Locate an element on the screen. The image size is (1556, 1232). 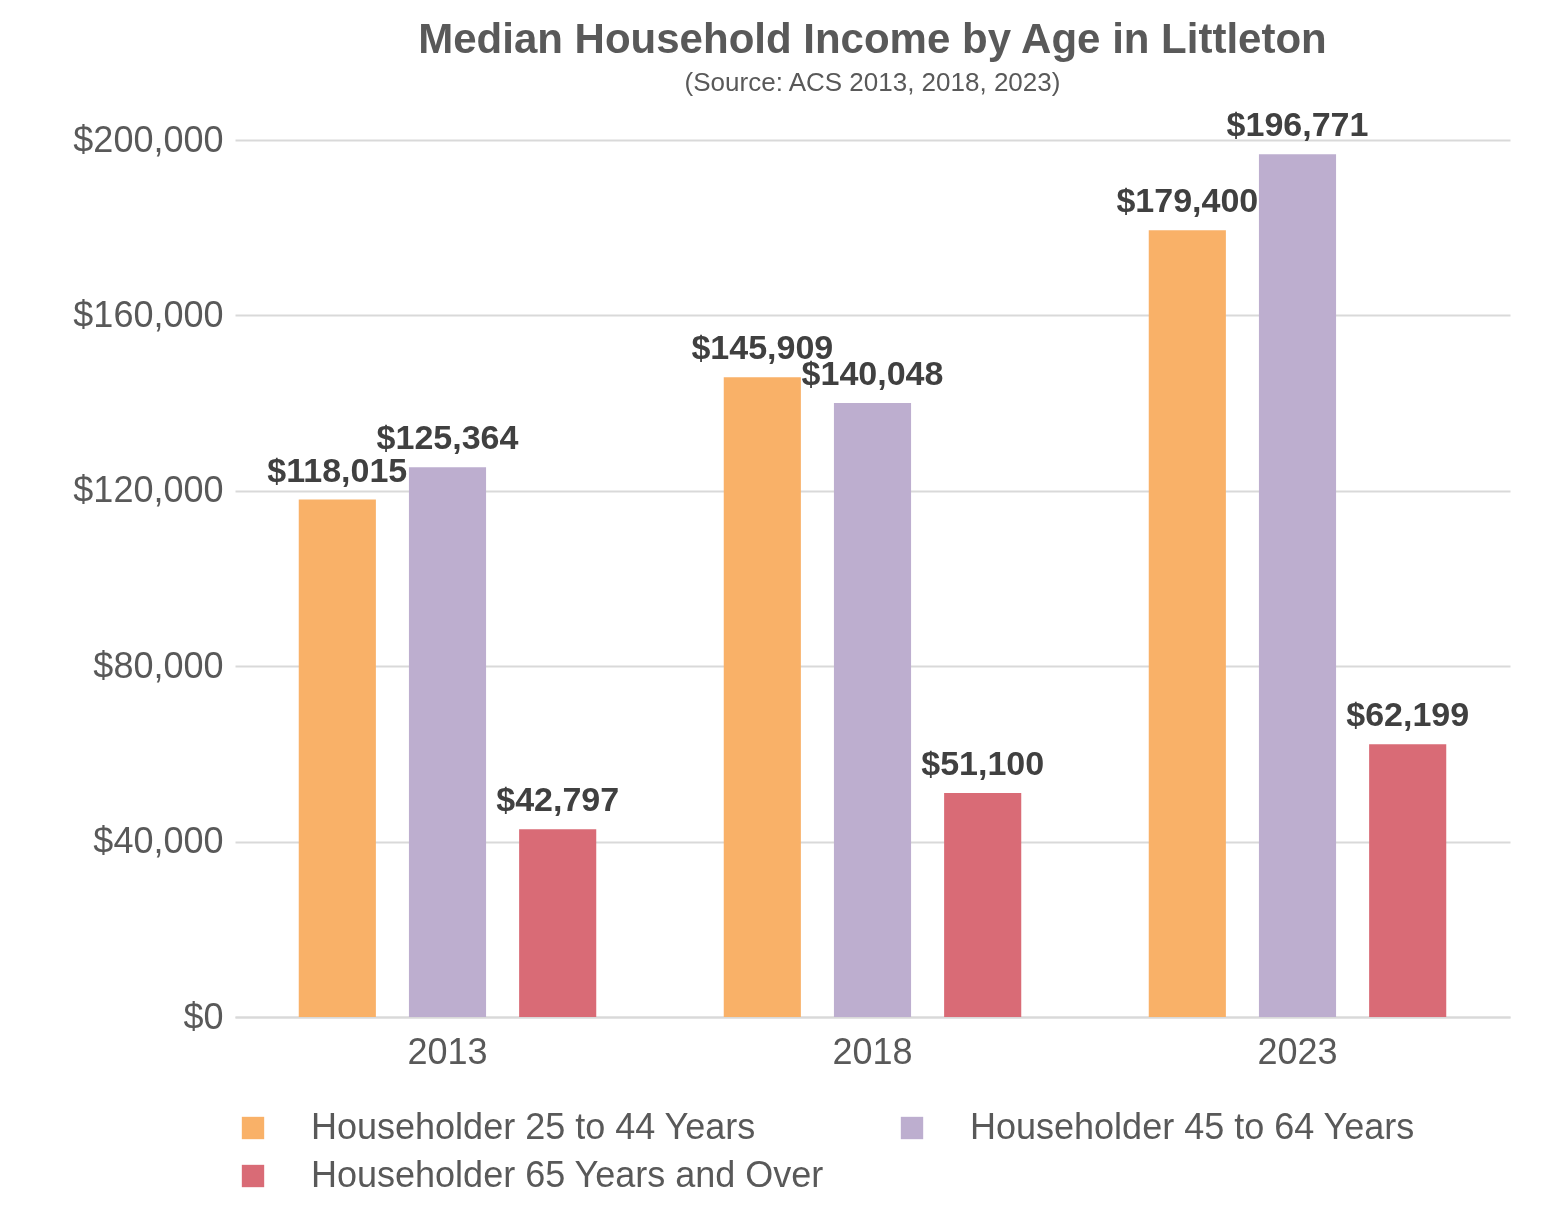
x-tick-label: 2013 is located at coordinates (447, 1051).